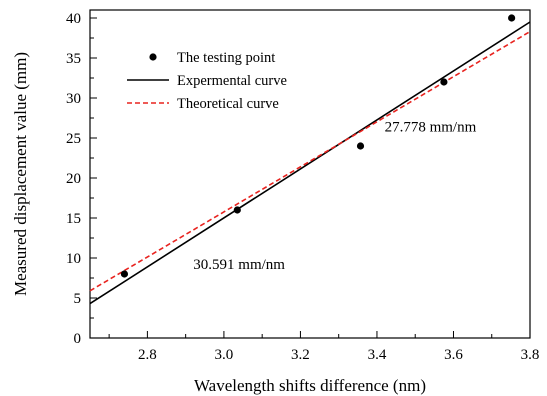  Describe the element at coordinates (20, 174) in the screenshot. I see `y-axis-title: Measured displacement value (mm)` at that location.